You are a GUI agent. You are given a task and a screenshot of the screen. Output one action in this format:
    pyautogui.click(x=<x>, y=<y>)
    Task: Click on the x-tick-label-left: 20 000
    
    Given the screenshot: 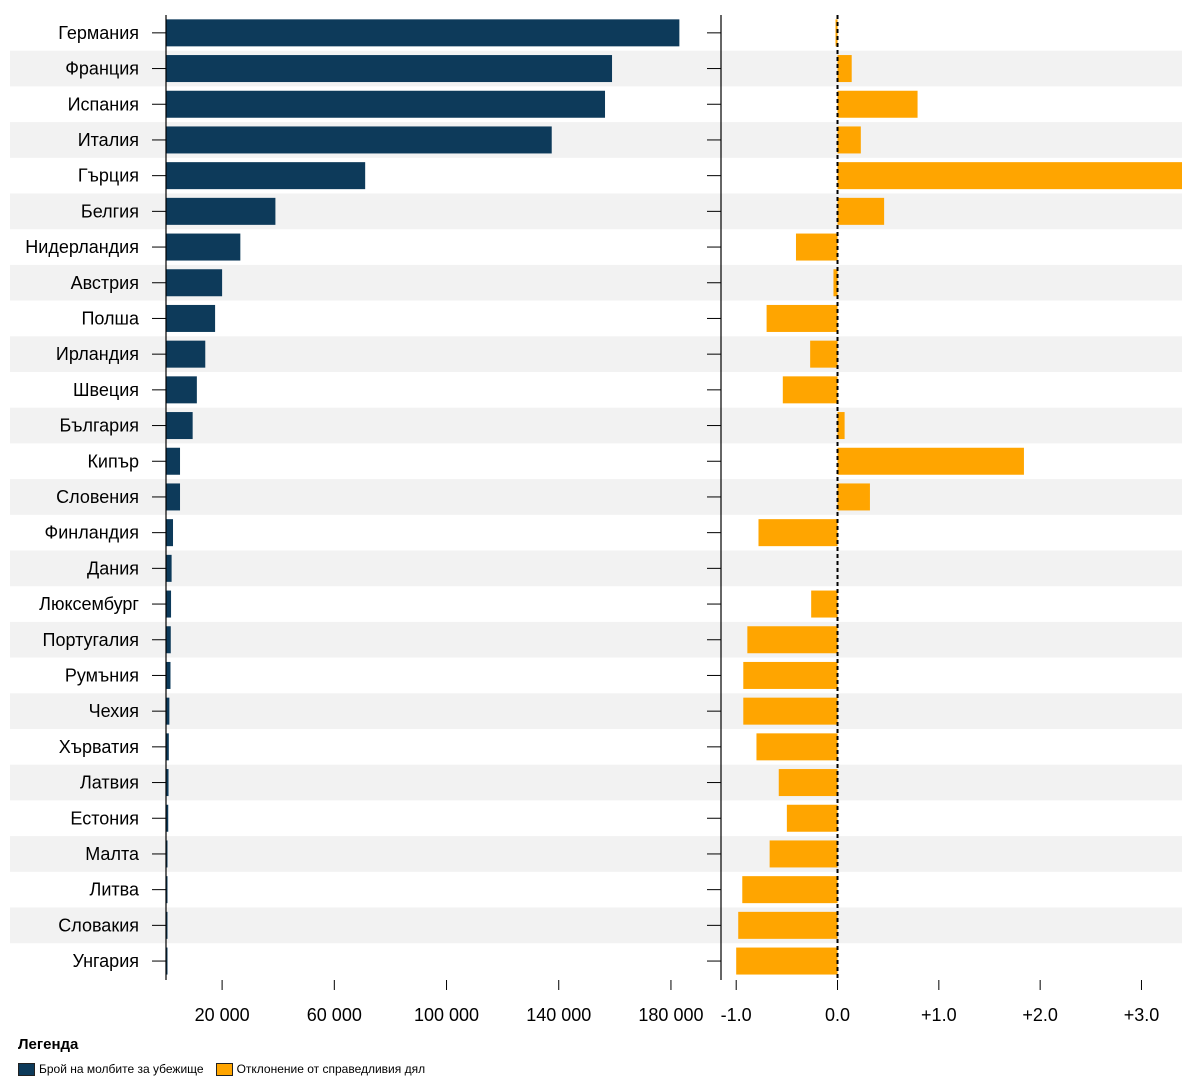 What is the action you would take?
    pyautogui.click(x=222, y=1015)
    